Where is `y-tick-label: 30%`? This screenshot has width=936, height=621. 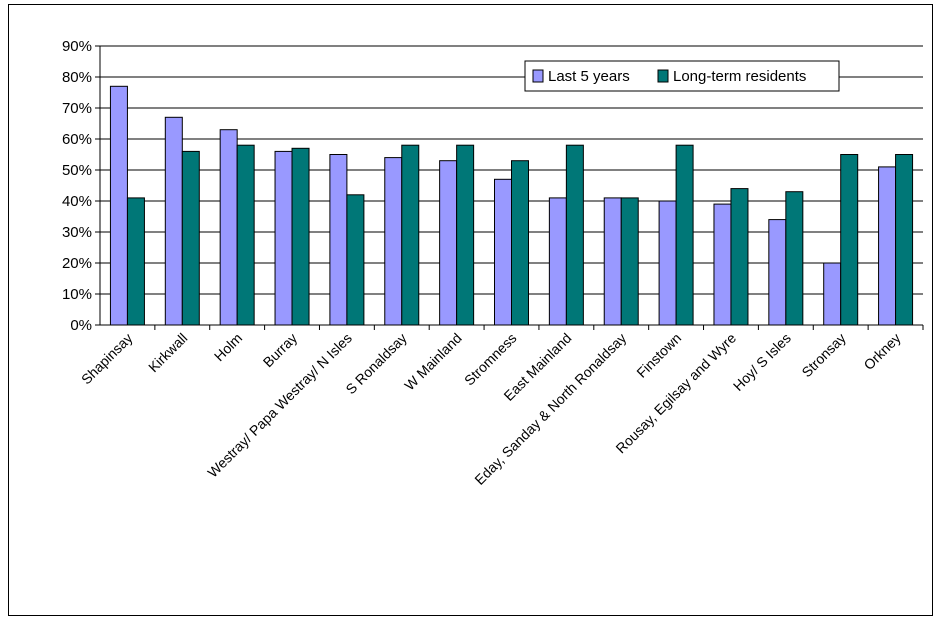
y-tick-label: 30% is located at coordinates (77, 232).